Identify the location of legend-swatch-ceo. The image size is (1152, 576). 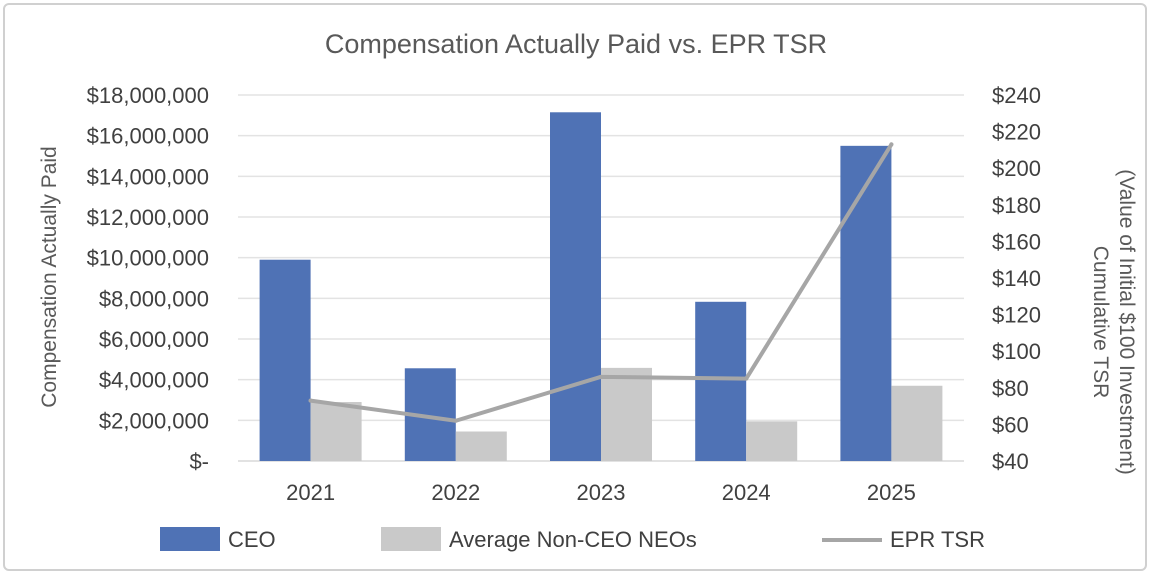
(190, 539).